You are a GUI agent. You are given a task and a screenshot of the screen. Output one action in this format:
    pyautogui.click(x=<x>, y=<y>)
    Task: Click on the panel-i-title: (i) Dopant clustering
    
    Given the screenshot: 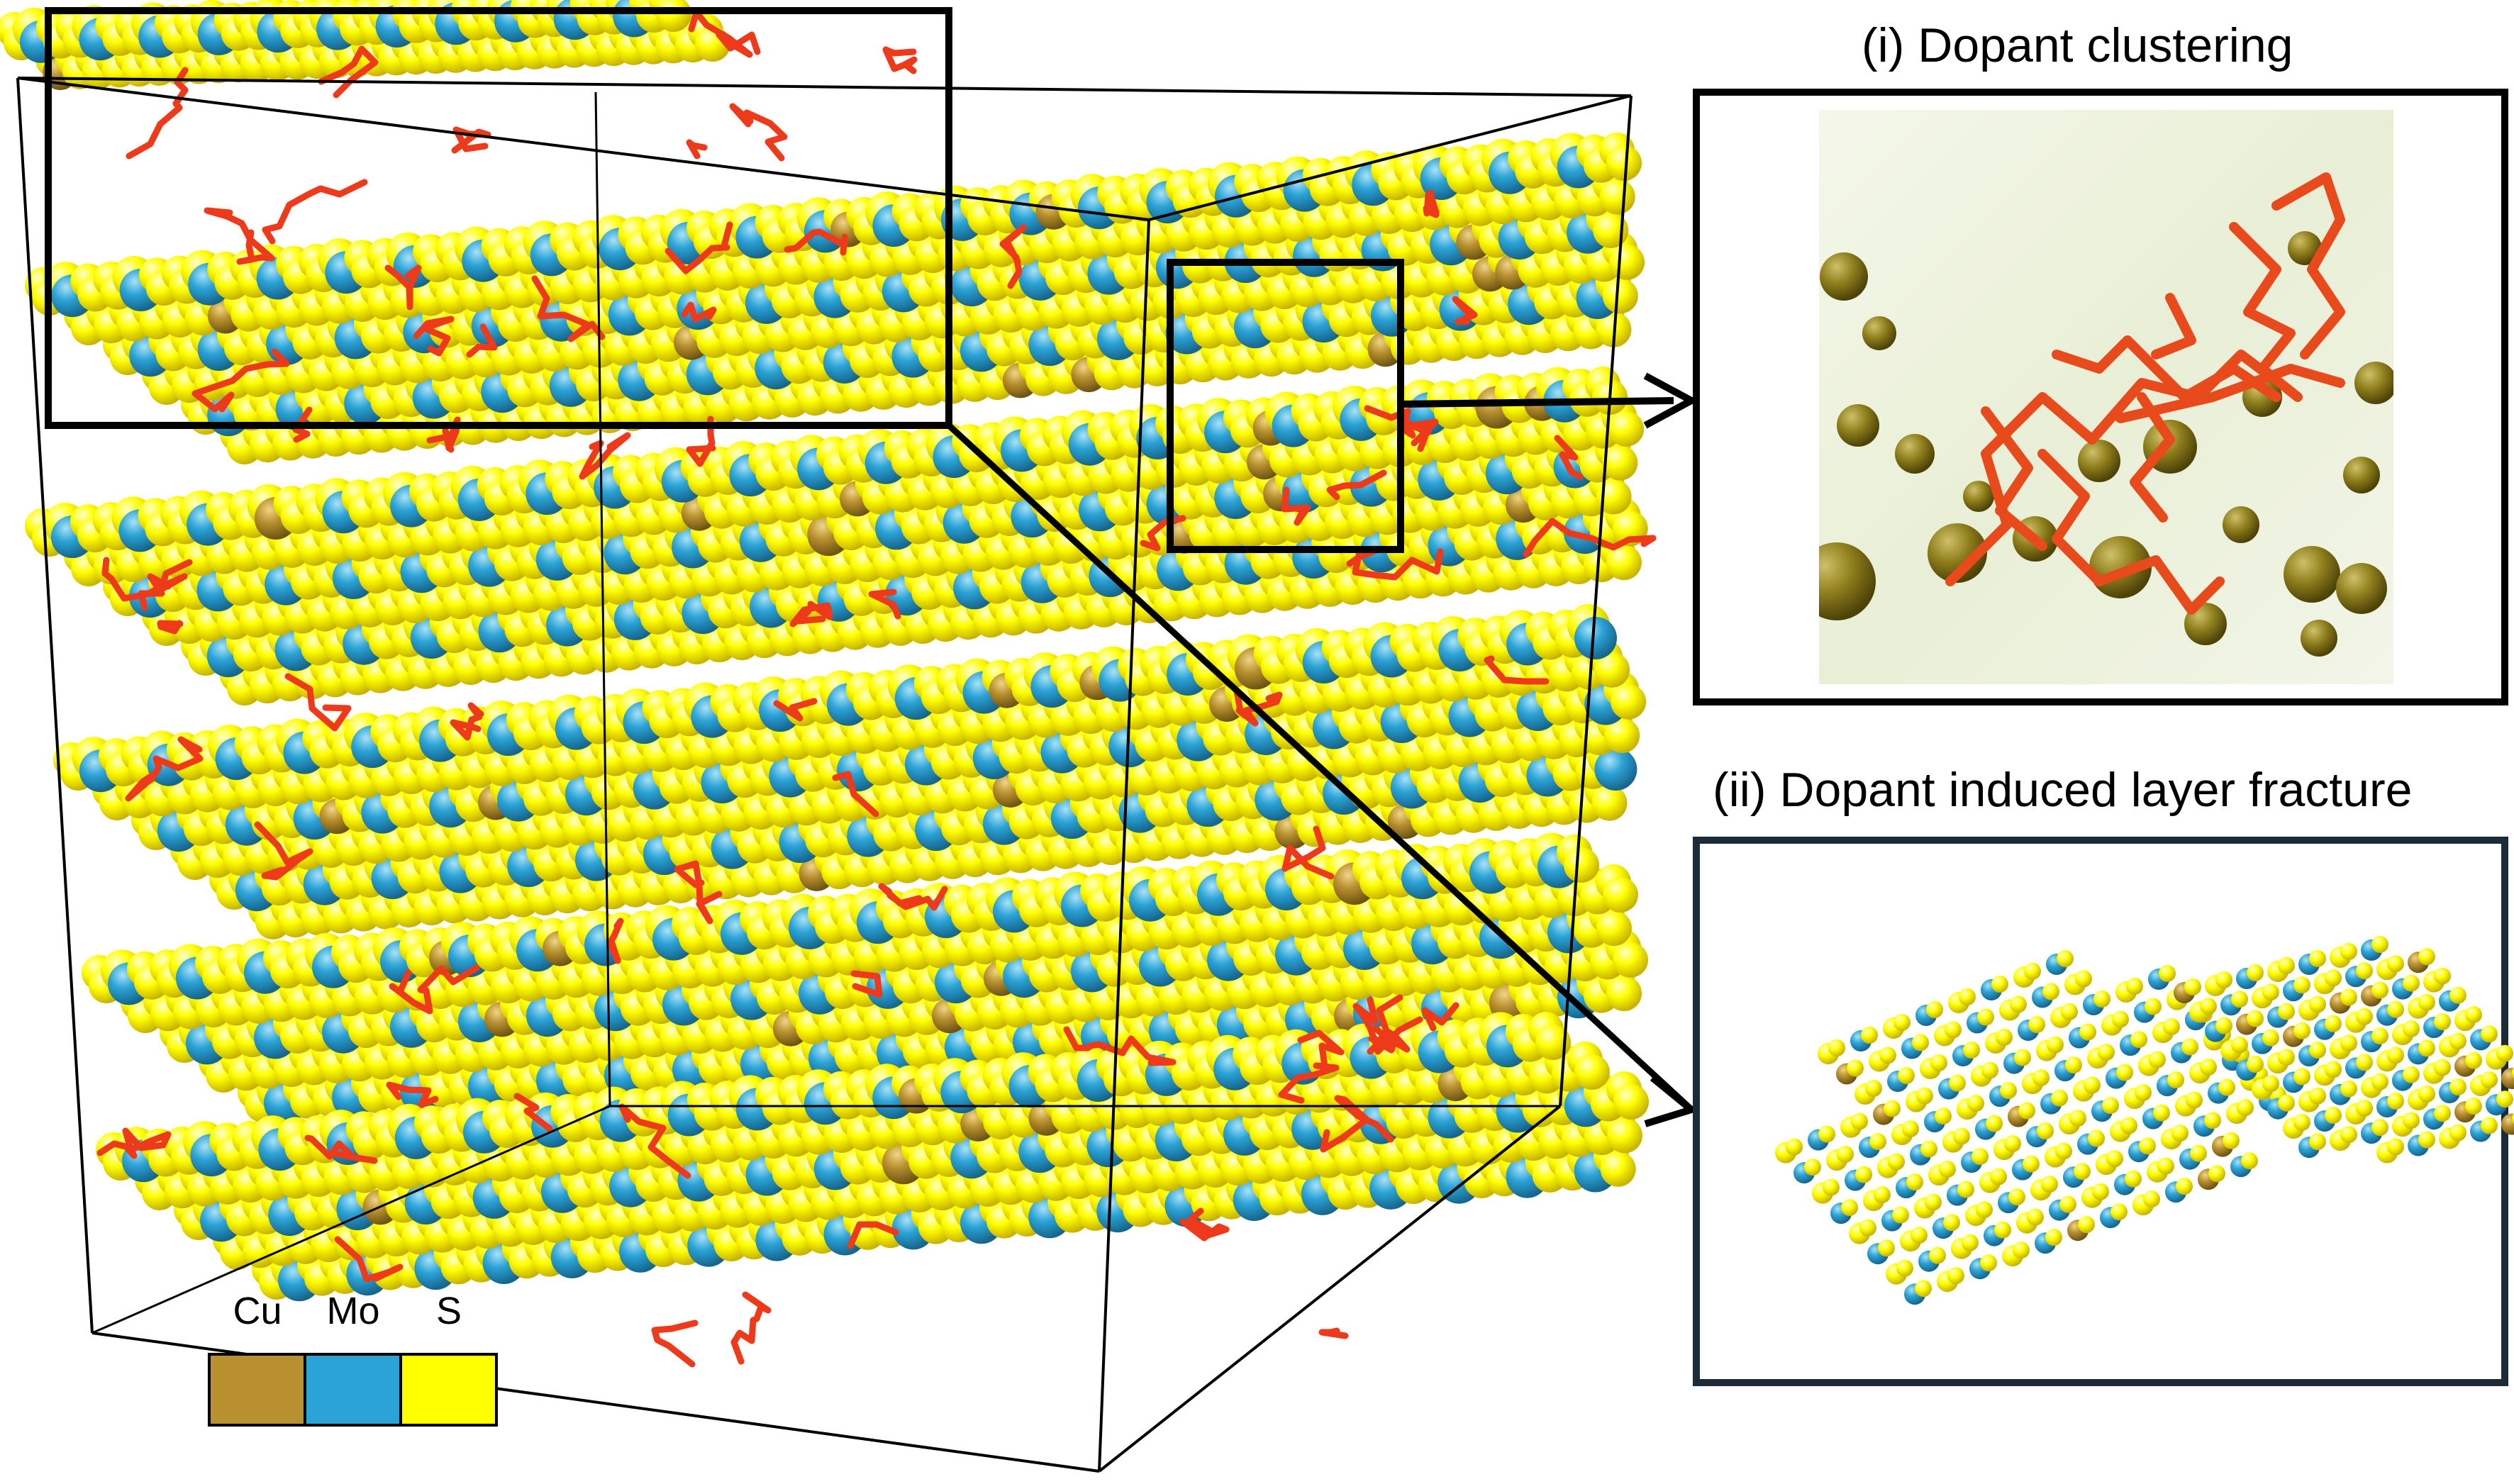 What is the action you would take?
    pyautogui.click(x=2077, y=45)
    